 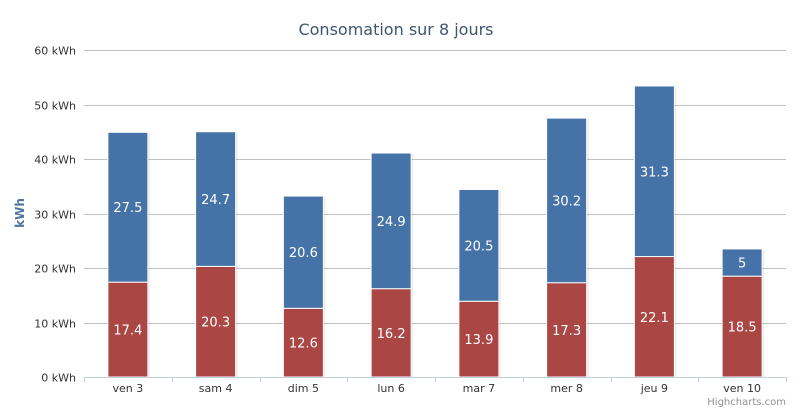 What do you see at coordinates (216, 388) in the screenshot?
I see `x-tick-label: sam 4` at bounding box center [216, 388].